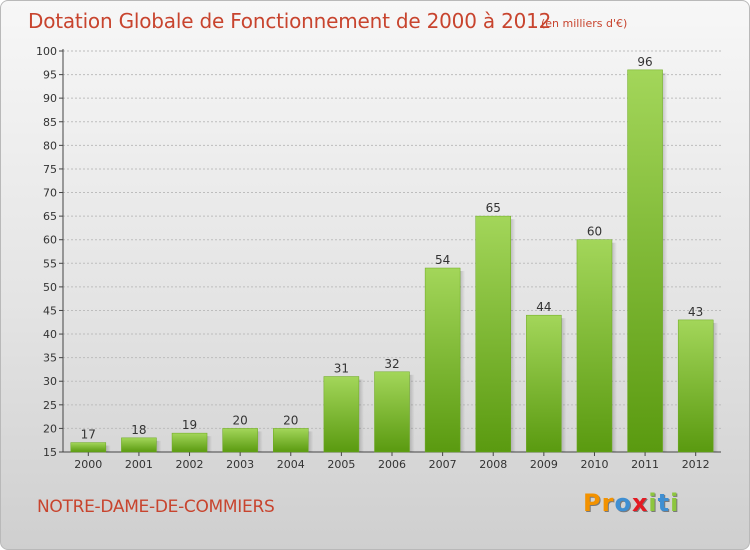 This screenshot has height=550, width=750. I want to click on logo-letter: o, so click(623, 503).